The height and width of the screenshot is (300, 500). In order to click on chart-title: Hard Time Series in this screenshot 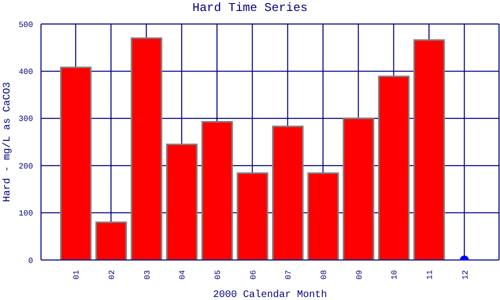, I will do `click(250, 8)`.